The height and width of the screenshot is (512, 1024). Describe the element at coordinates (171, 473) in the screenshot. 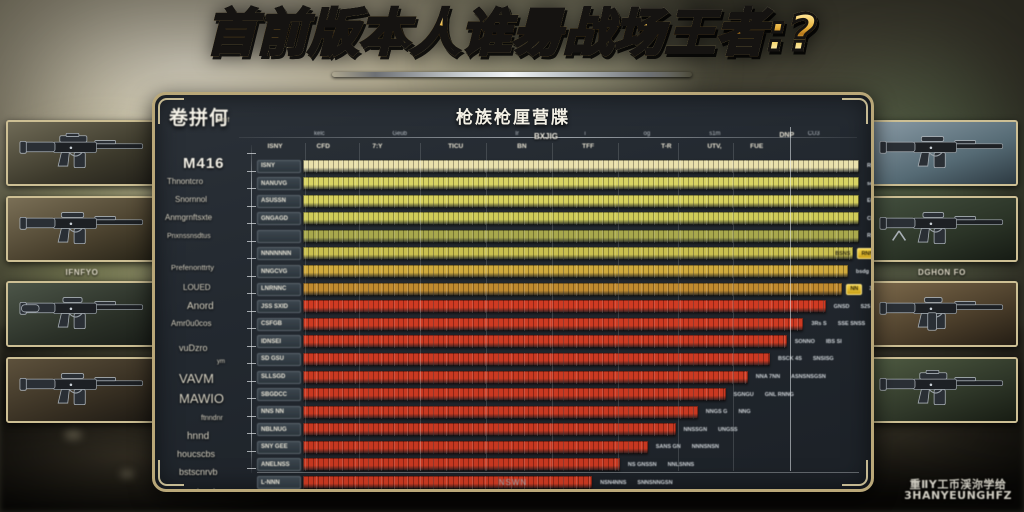

I see `corner-ornament-icon` at that location.